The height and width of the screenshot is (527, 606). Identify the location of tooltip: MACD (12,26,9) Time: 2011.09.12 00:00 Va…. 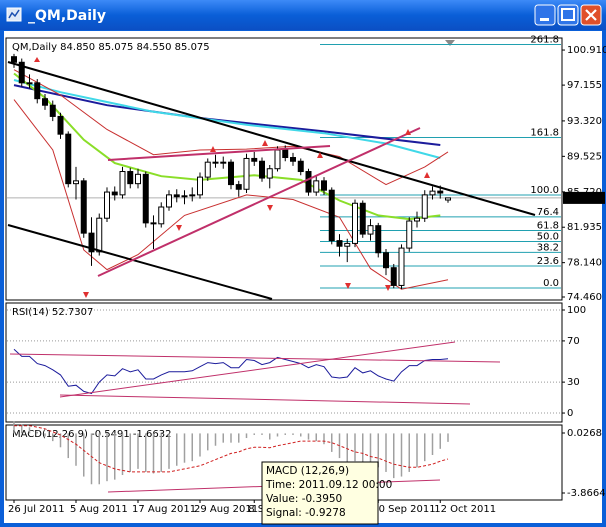
(326, 493).